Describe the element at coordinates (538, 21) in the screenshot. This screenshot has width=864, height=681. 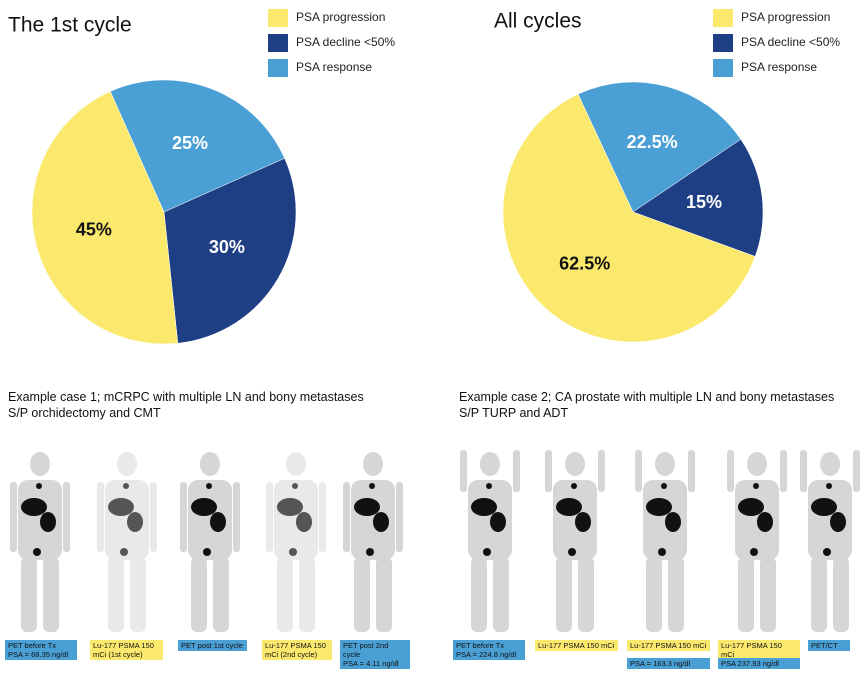
I see `chart-title: All cycles` at that location.